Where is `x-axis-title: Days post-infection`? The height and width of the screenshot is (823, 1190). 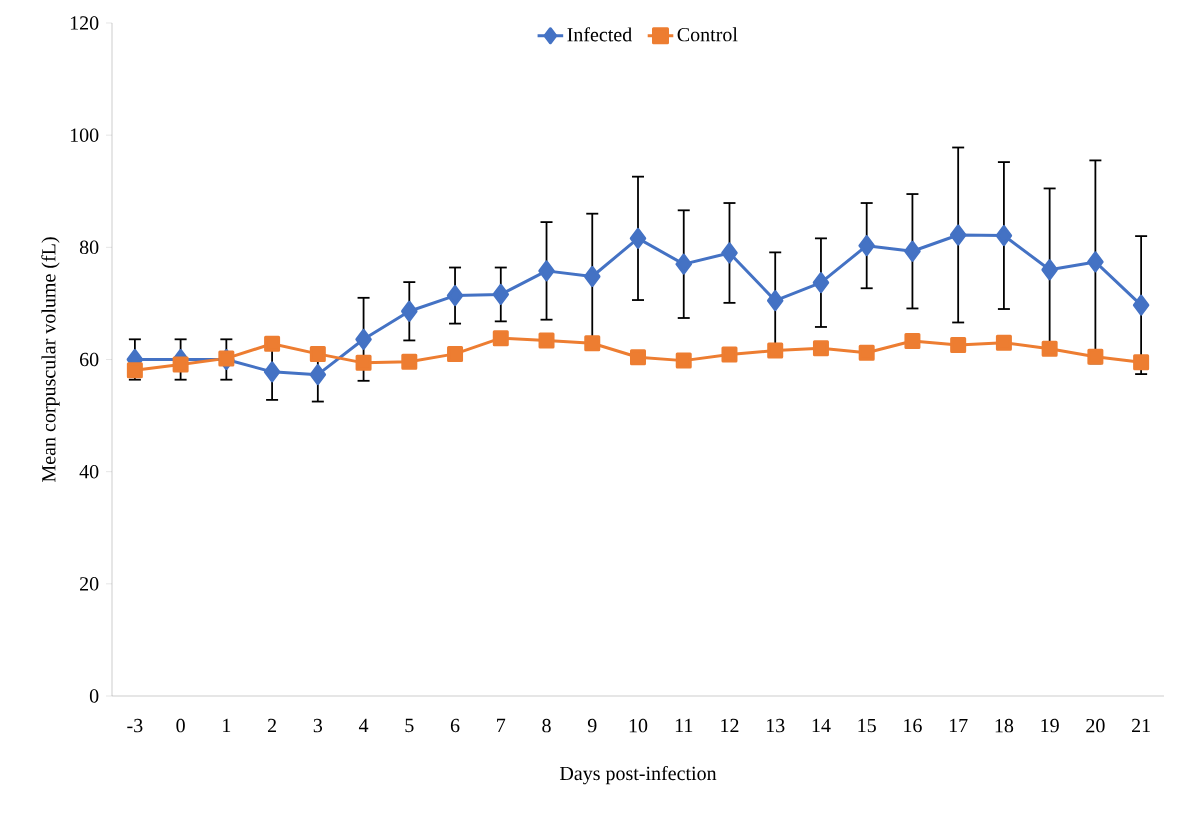 x-axis-title: Days post-infection is located at coordinates (638, 775).